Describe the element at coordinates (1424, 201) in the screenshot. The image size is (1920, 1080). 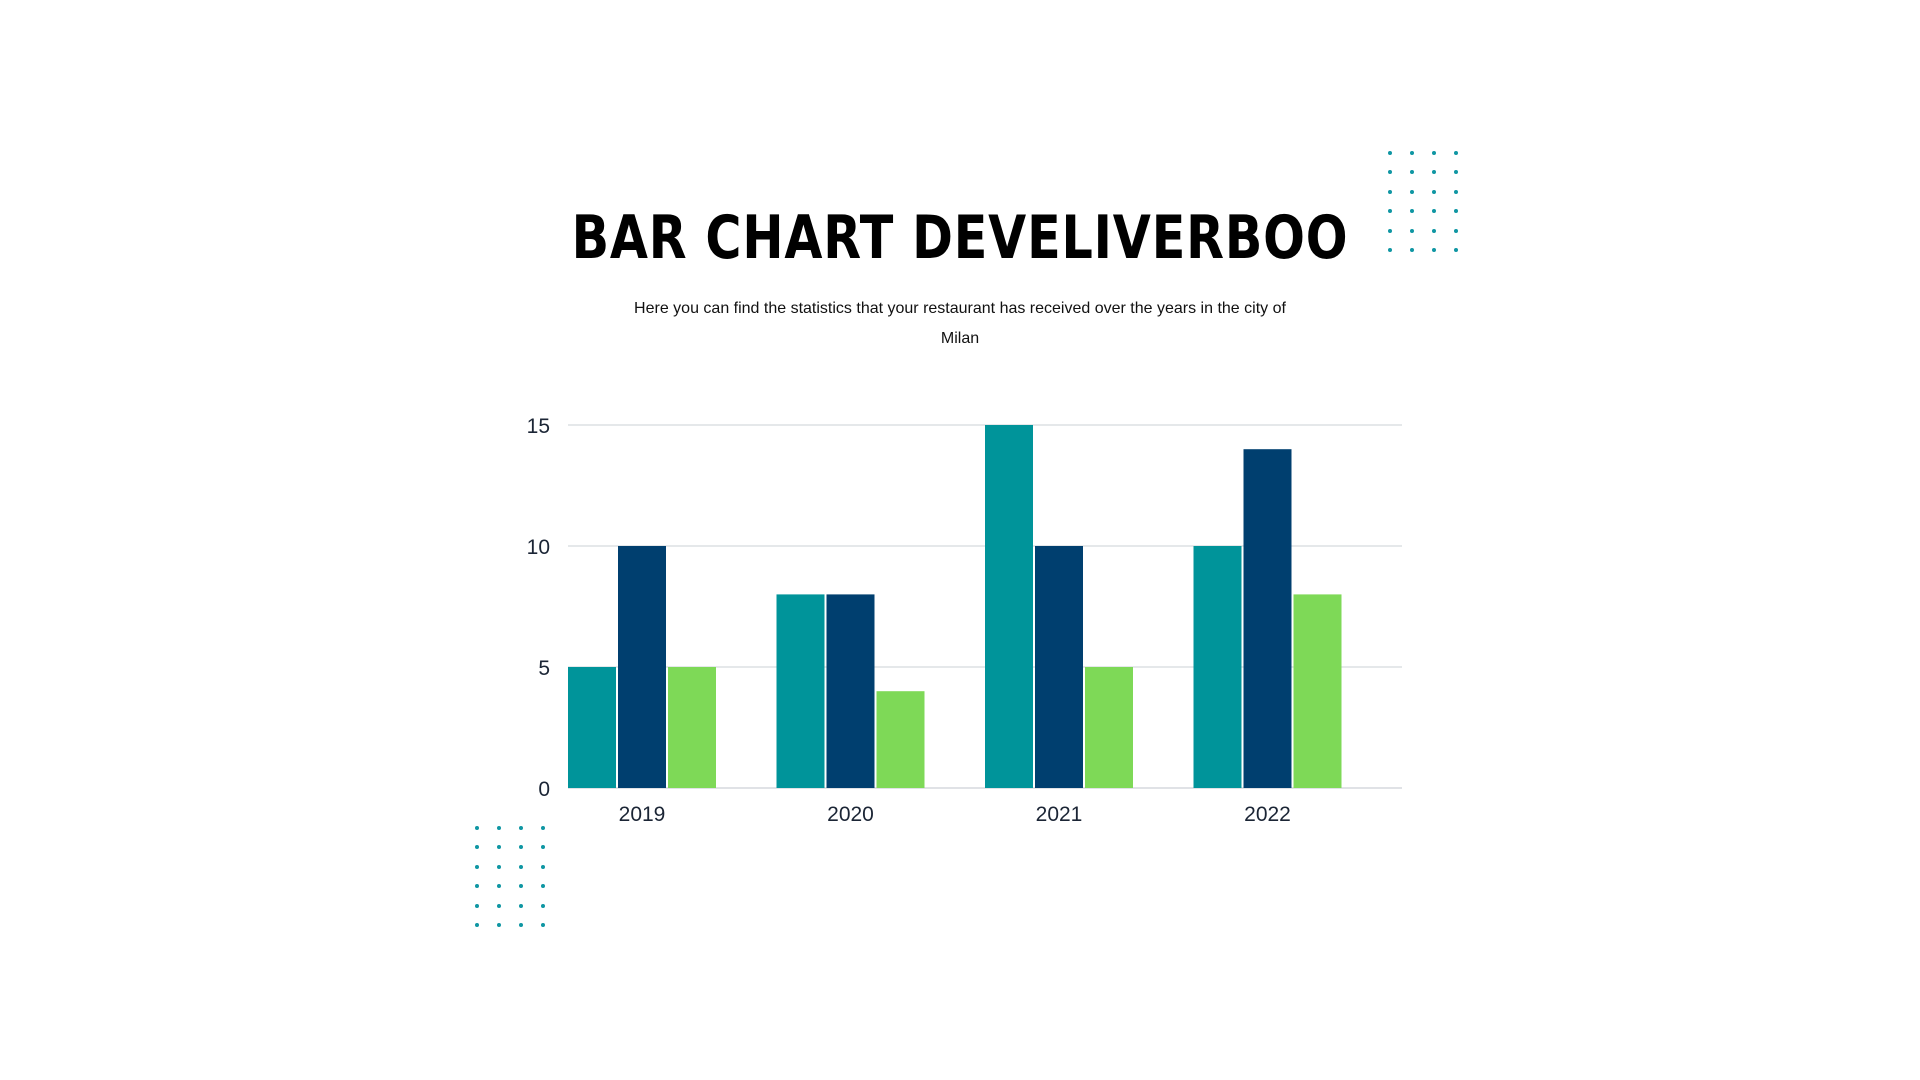
I see `decorative-dot-grid-top` at that location.